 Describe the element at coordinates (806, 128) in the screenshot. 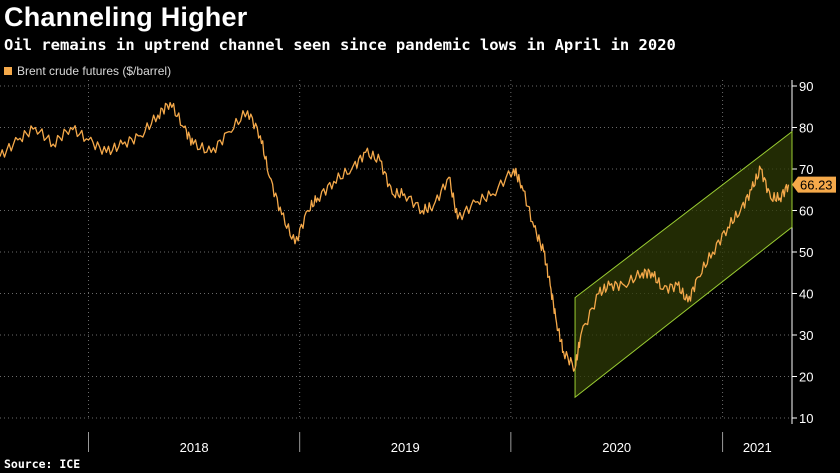

I see `y-tick-label: 80` at that location.